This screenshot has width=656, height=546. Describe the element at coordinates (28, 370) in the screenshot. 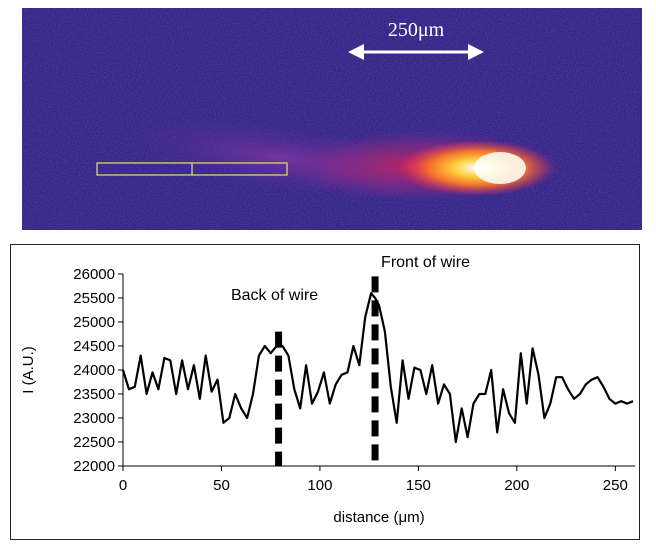

I see `y-axis-label: I (A.U.)` at that location.